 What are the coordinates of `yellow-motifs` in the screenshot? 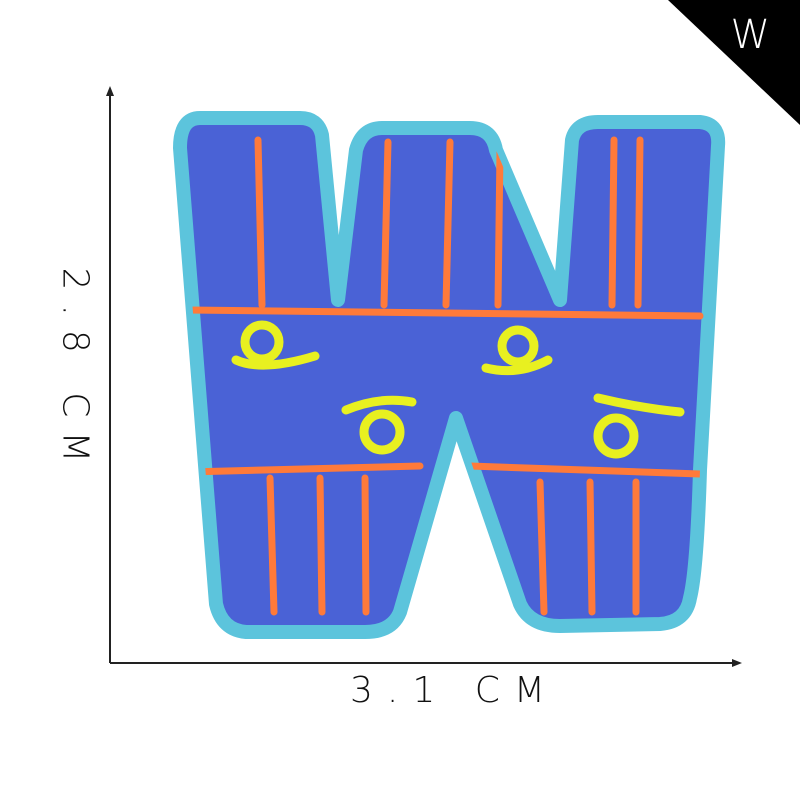 It's located at (458, 389).